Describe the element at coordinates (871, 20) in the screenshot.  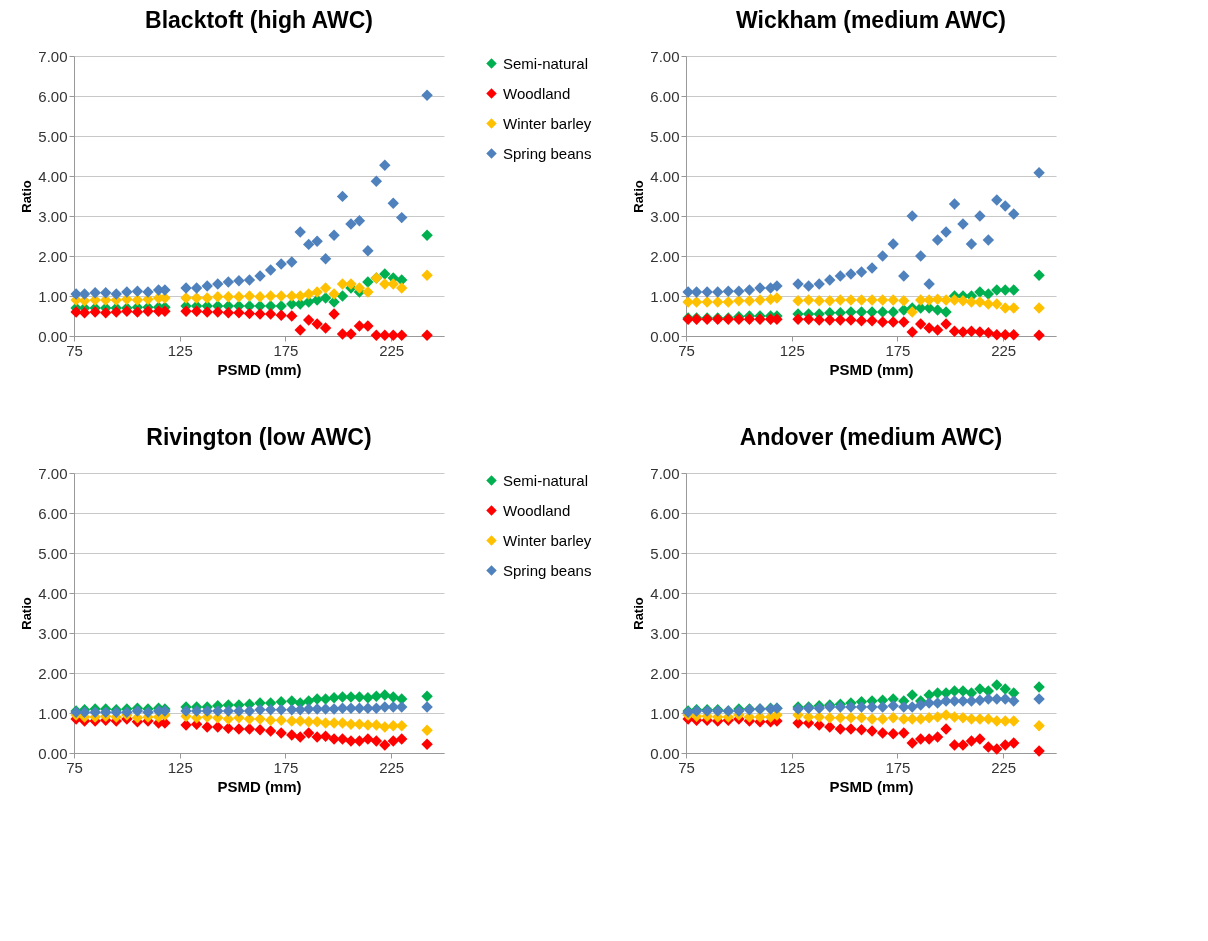
I see `chart-title: Wickham (medium AWC)` at that location.